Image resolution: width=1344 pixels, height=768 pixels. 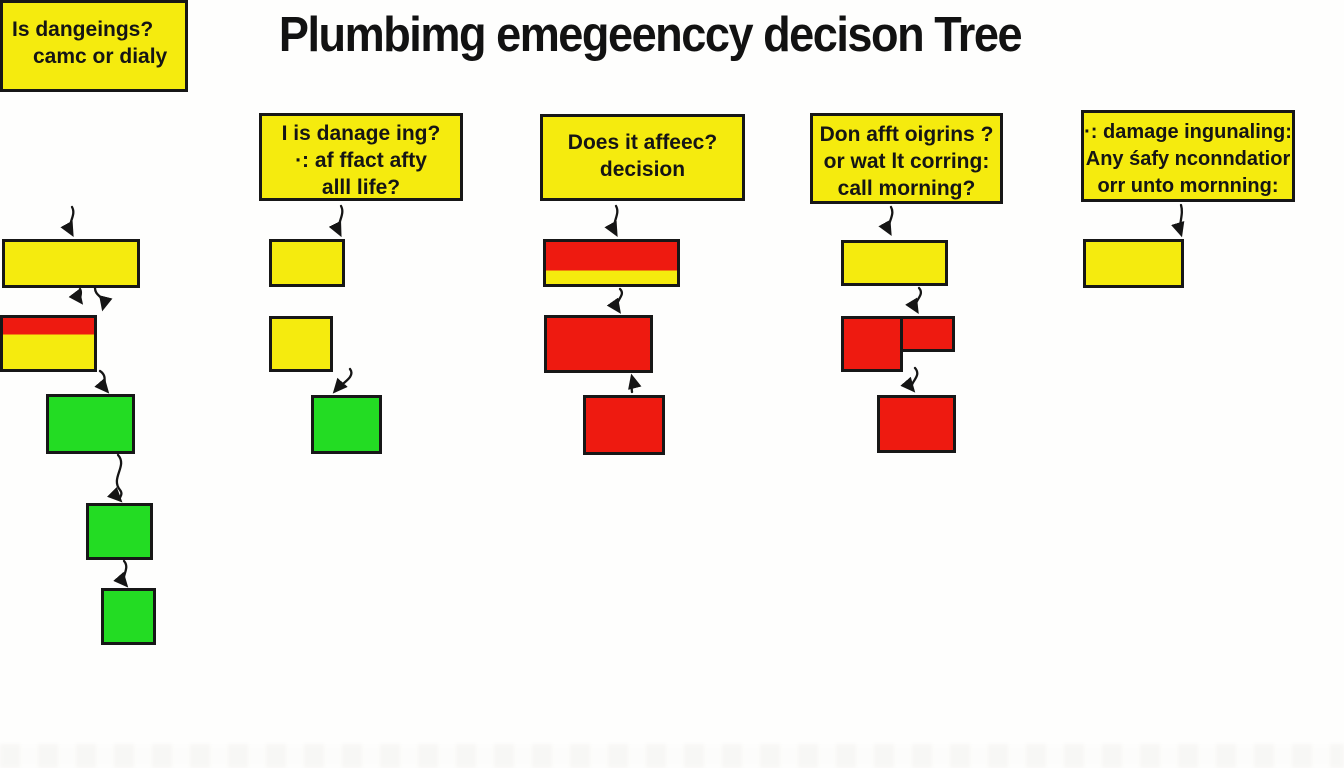 What do you see at coordinates (906, 134) in the screenshot?
I see `question-box-4-line-1: Don afft oigrins ?` at bounding box center [906, 134].